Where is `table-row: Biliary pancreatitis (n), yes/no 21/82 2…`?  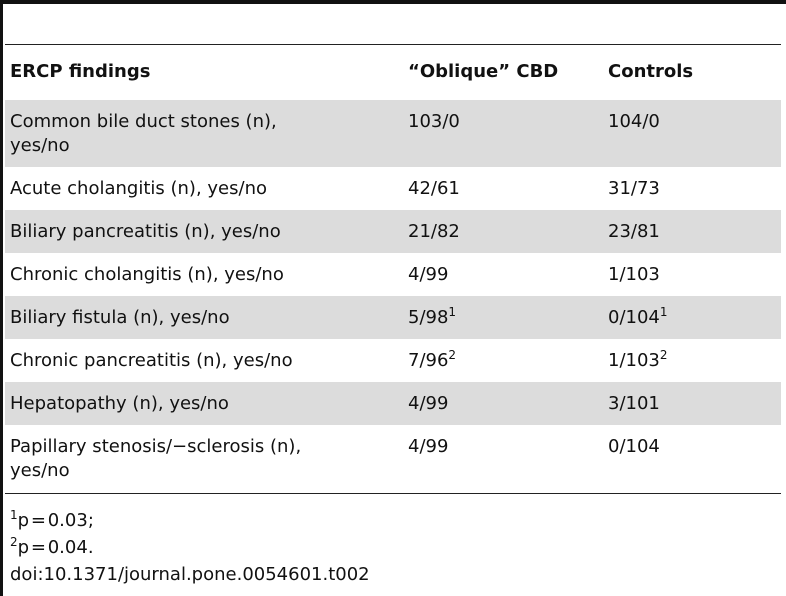 table-row: Biliary pancreatitis (n), yes/no 21/82 2… is located at coordinates (393, 231).